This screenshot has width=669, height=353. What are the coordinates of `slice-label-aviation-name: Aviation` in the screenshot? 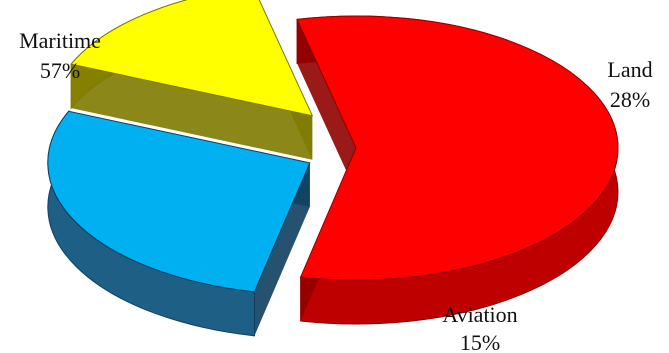 It's located at (479, 314).